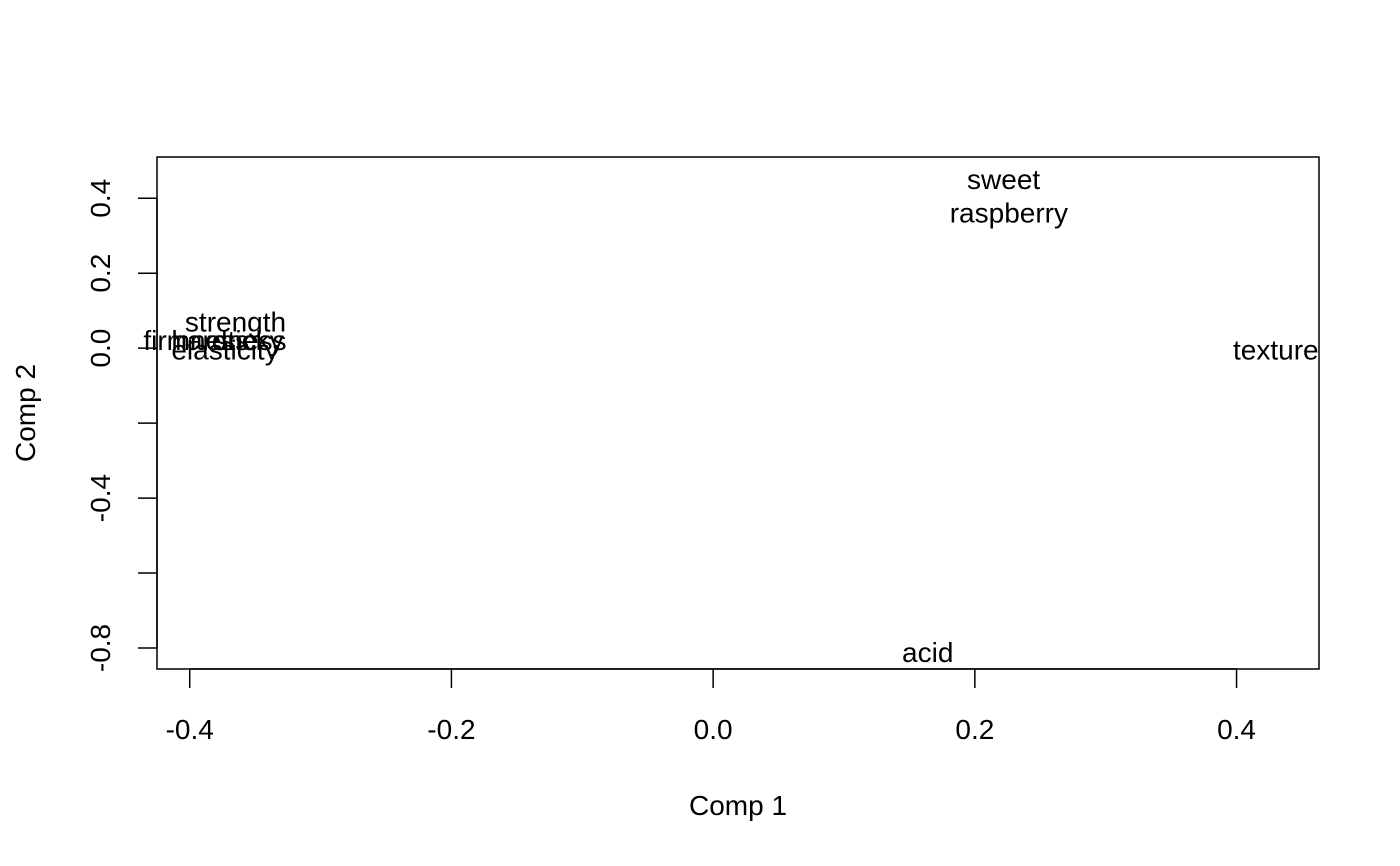 The image size is (1400, 866). What do you see at coordinates (25, 413) in the screenshot?
I see `y-axis-title: Comp 2` at bounding box center [25, 413].